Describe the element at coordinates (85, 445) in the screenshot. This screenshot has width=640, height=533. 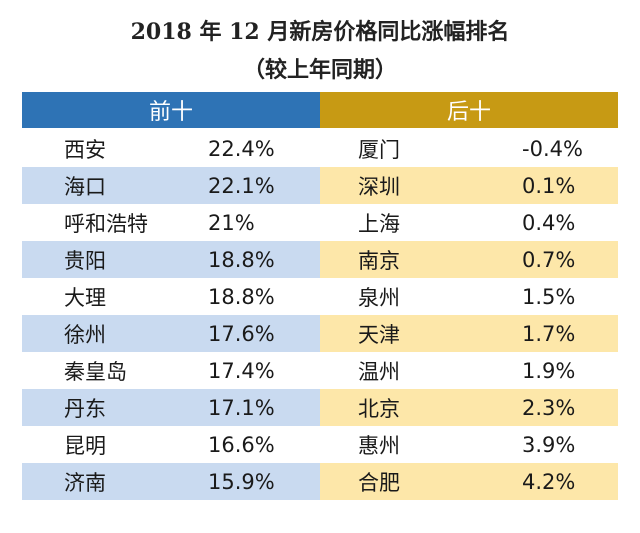
I see `city-name: 昆明` at that location.